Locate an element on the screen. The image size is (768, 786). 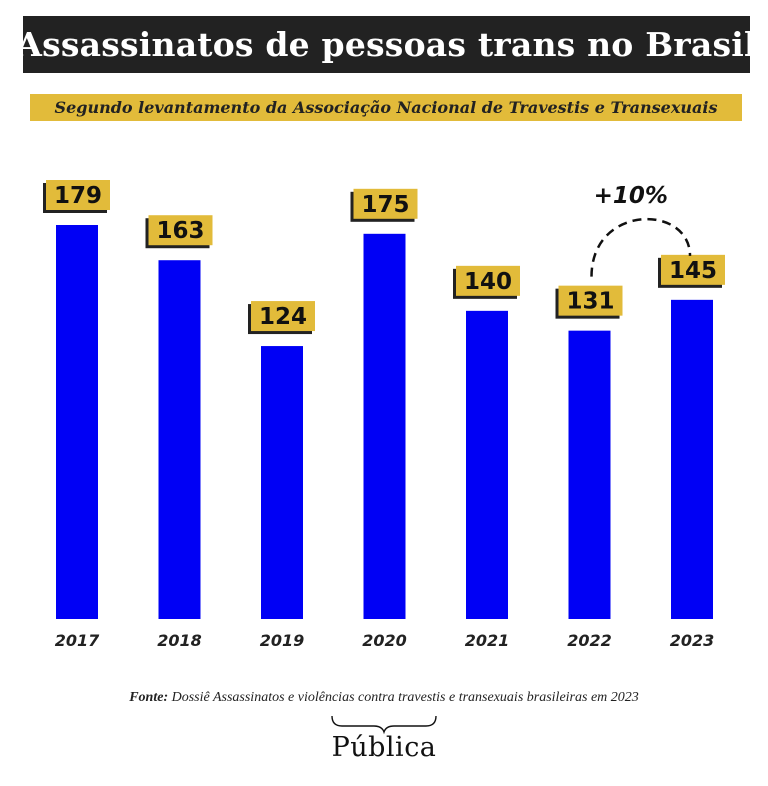
data-label-2018: 163 is located at coordinates (180, 231).